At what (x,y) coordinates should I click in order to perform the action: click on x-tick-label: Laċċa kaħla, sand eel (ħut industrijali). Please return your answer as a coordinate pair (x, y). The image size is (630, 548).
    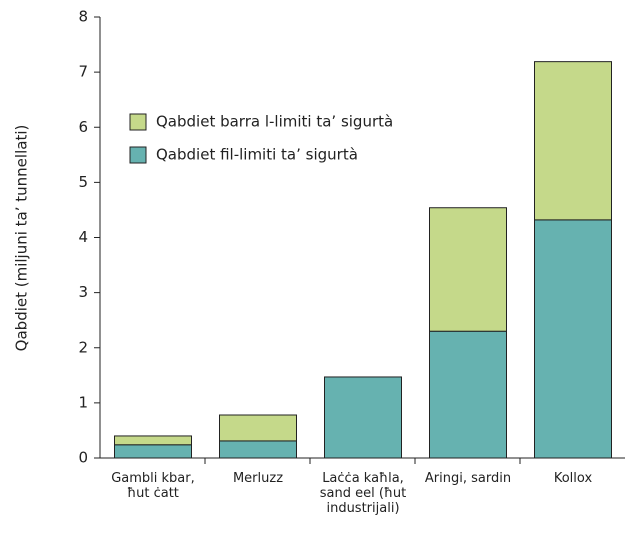
    Looking at the image, I should click on (363, 493).